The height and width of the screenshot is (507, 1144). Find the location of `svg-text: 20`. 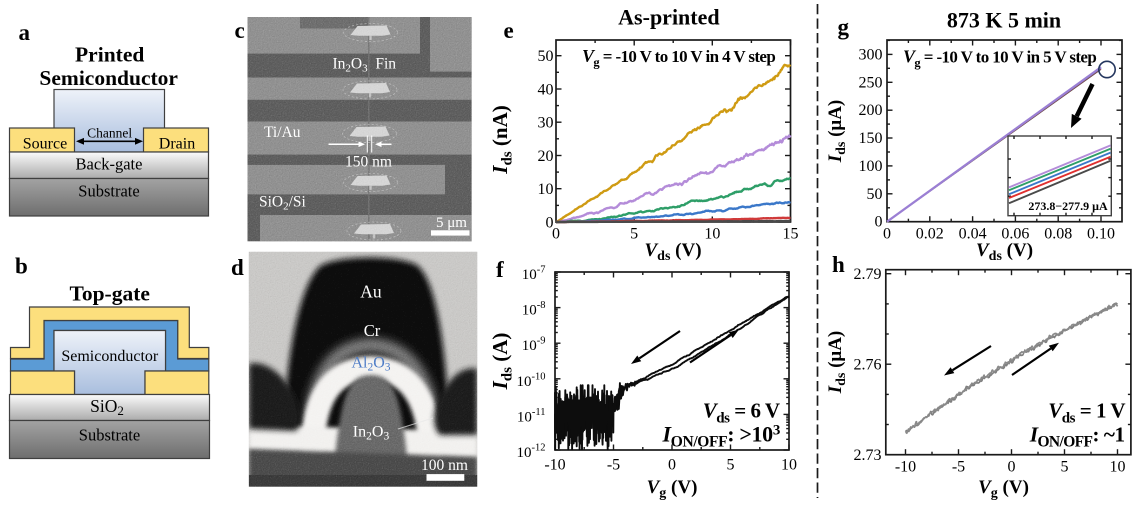

svg-text: 20 is located at coordinates (546, 156).